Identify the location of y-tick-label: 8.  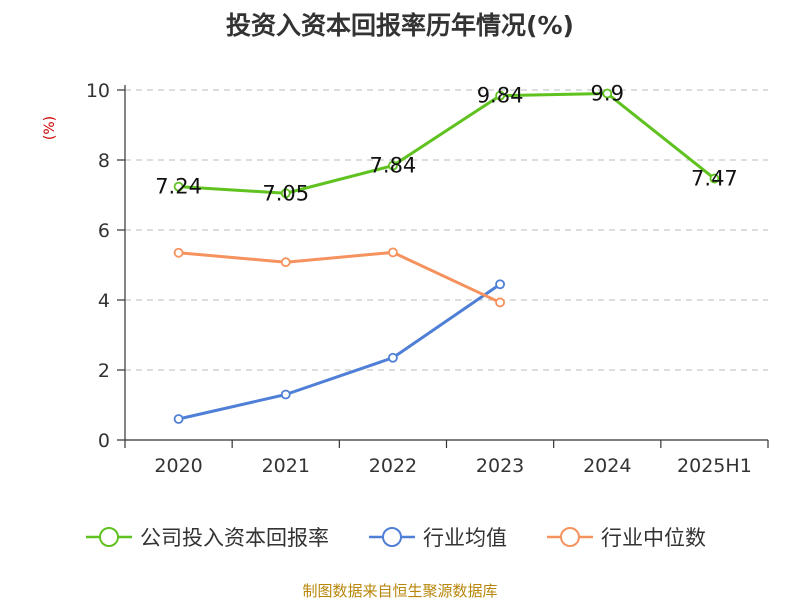
(104, 161).